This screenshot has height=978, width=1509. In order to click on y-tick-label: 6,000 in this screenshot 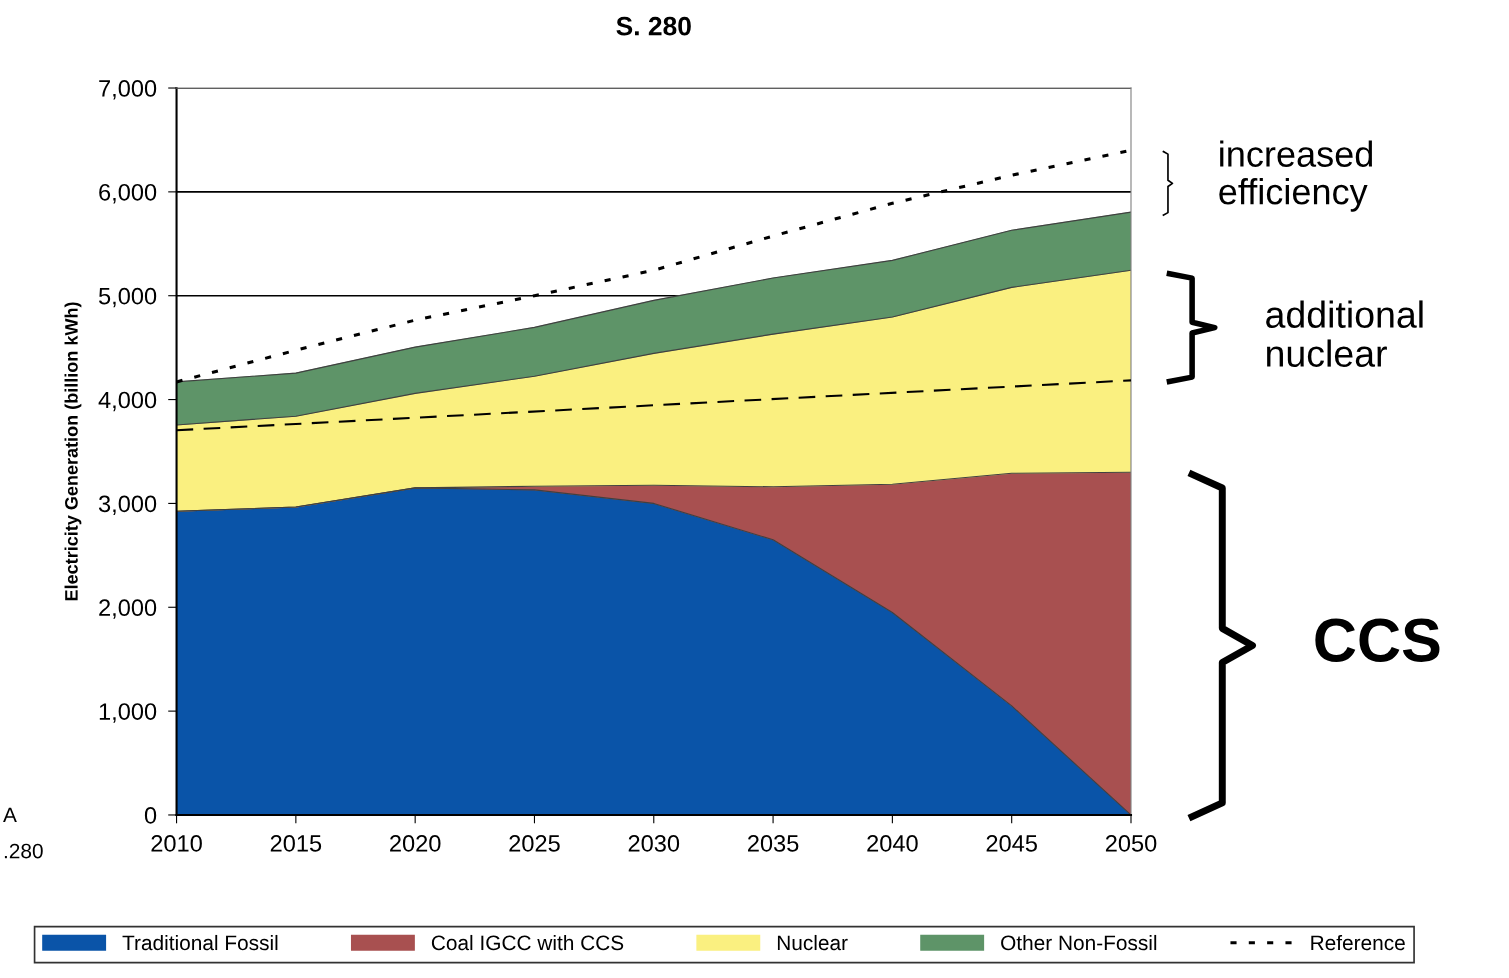, I will do `click(128, 193)`.